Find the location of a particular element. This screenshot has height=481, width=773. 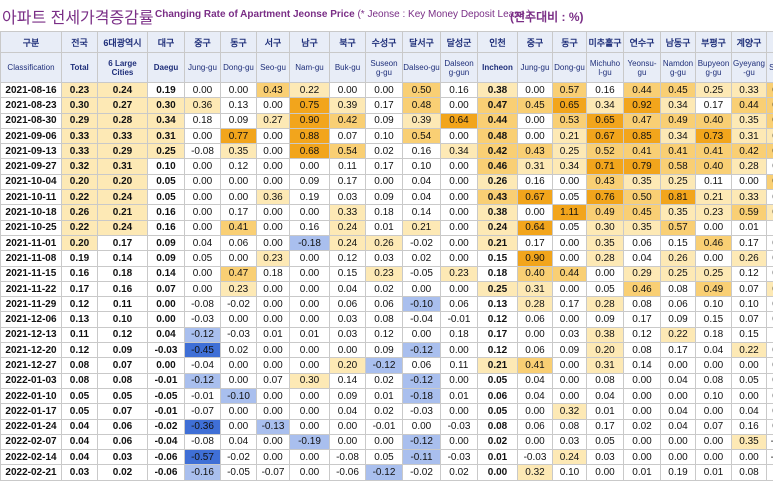

data-cell: 0.30 is located at coordinates (310, 380).